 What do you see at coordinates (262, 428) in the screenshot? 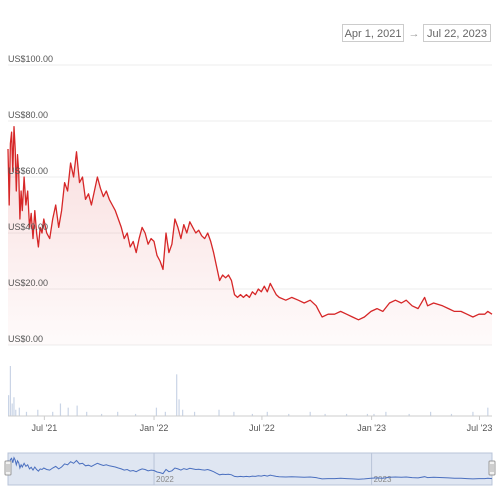
I see `x-tick-label: Jul '22` at bounding box center [262, 428].